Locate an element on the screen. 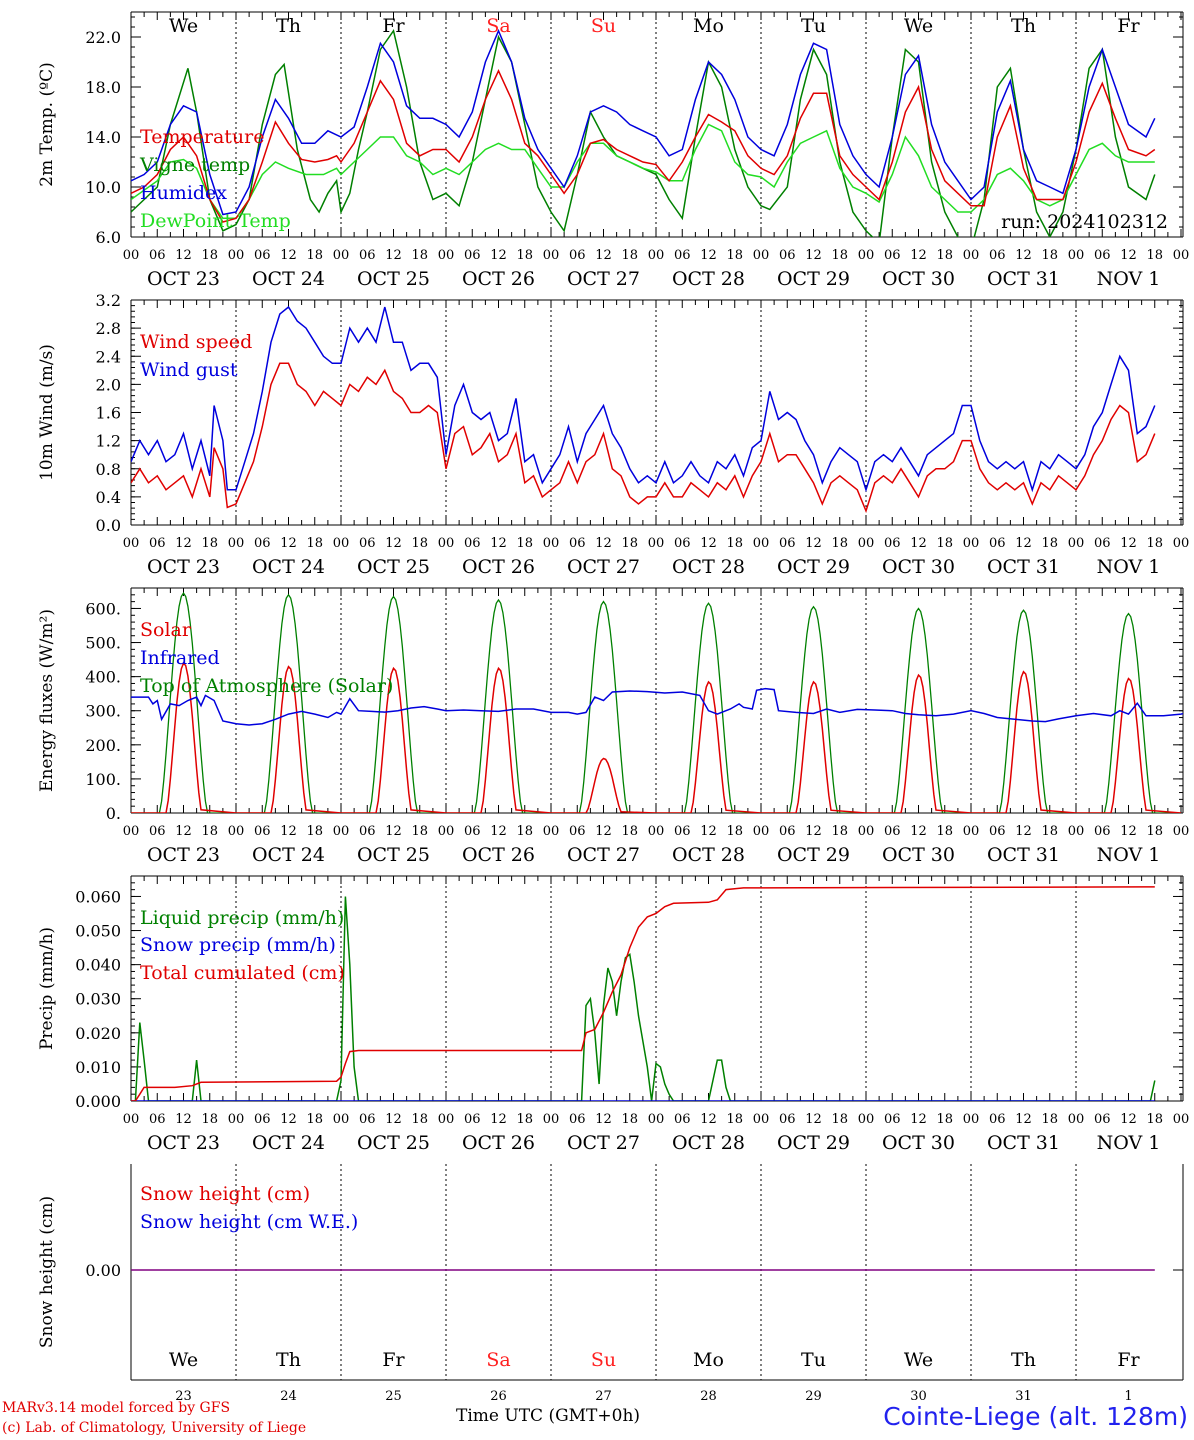  legend: Snow height (cm) Snow height (cm W.E.) is located at coordinates (249, 1208).